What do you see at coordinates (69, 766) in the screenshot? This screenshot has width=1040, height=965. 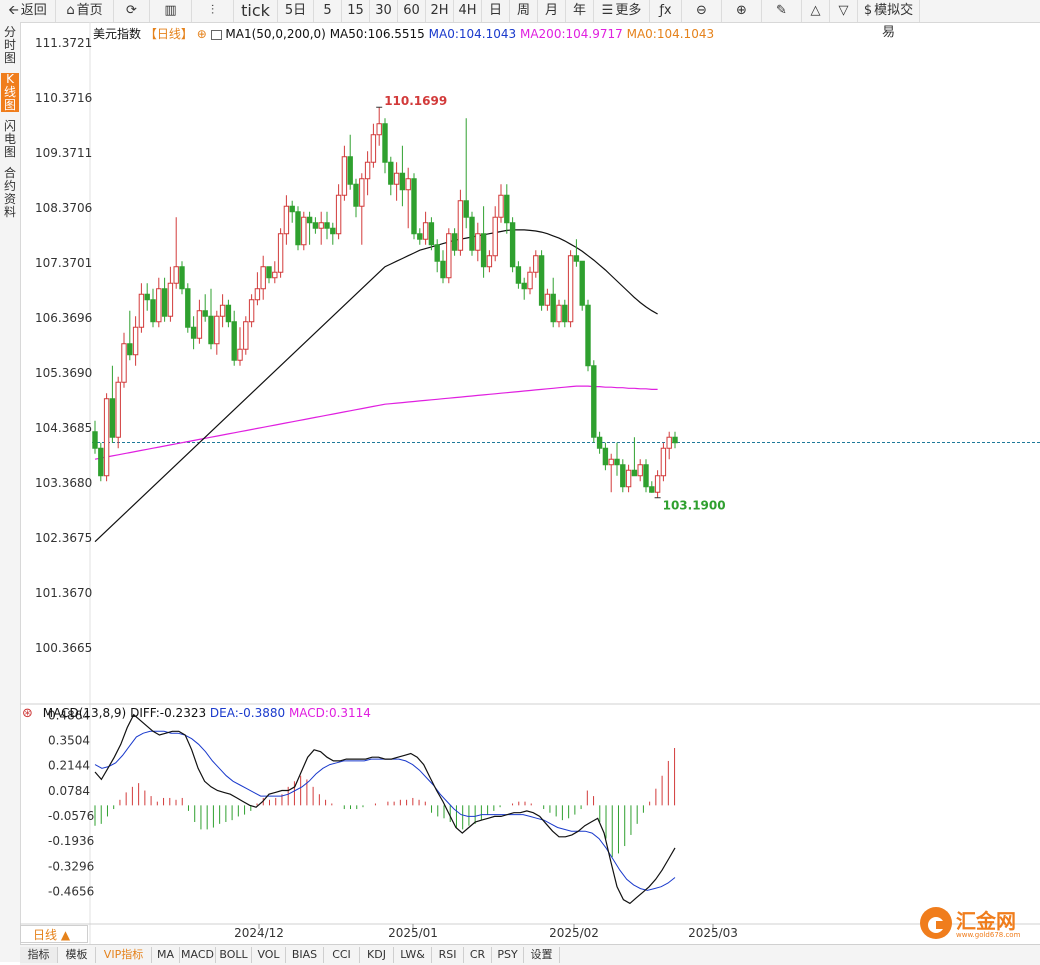 I see `macd-tick-label: 0.2144` at bounding box center [69, 766].